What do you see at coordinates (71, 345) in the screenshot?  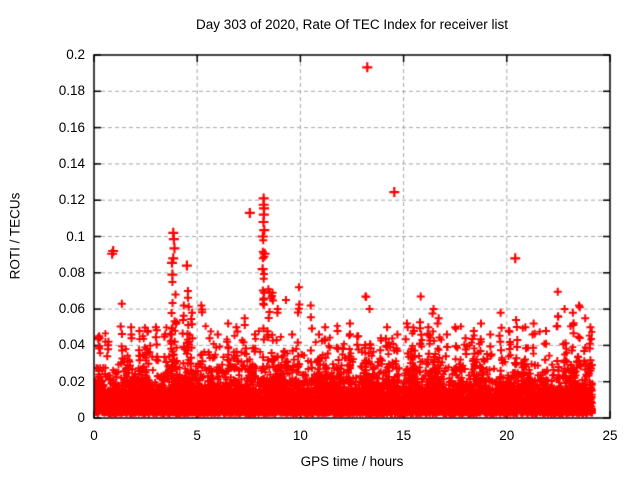 I see `y-tick-label: 0.04` at bounding box center [71, 345].